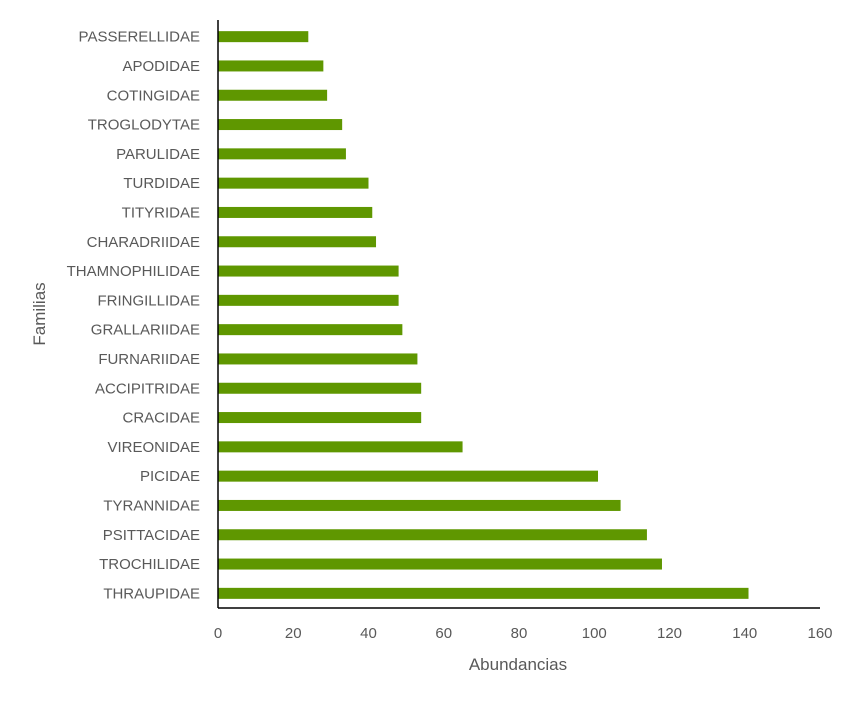 The width and height of the screenshot is (858, 701). Describe the element at coordinates (443, 633) in the screenshot. I see `x-tick-label: 60` at that location.